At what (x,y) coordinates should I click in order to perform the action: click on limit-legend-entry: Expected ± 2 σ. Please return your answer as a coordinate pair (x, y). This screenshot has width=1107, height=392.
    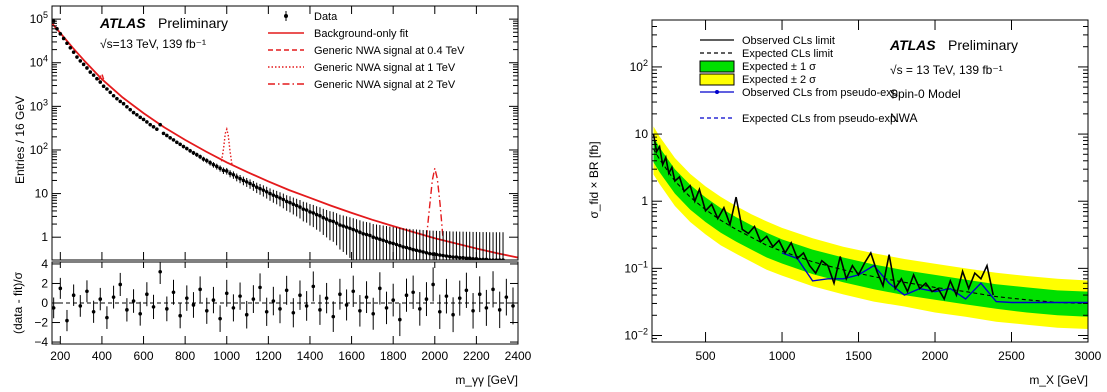
    Looking at the image, I should click on (779, 80).